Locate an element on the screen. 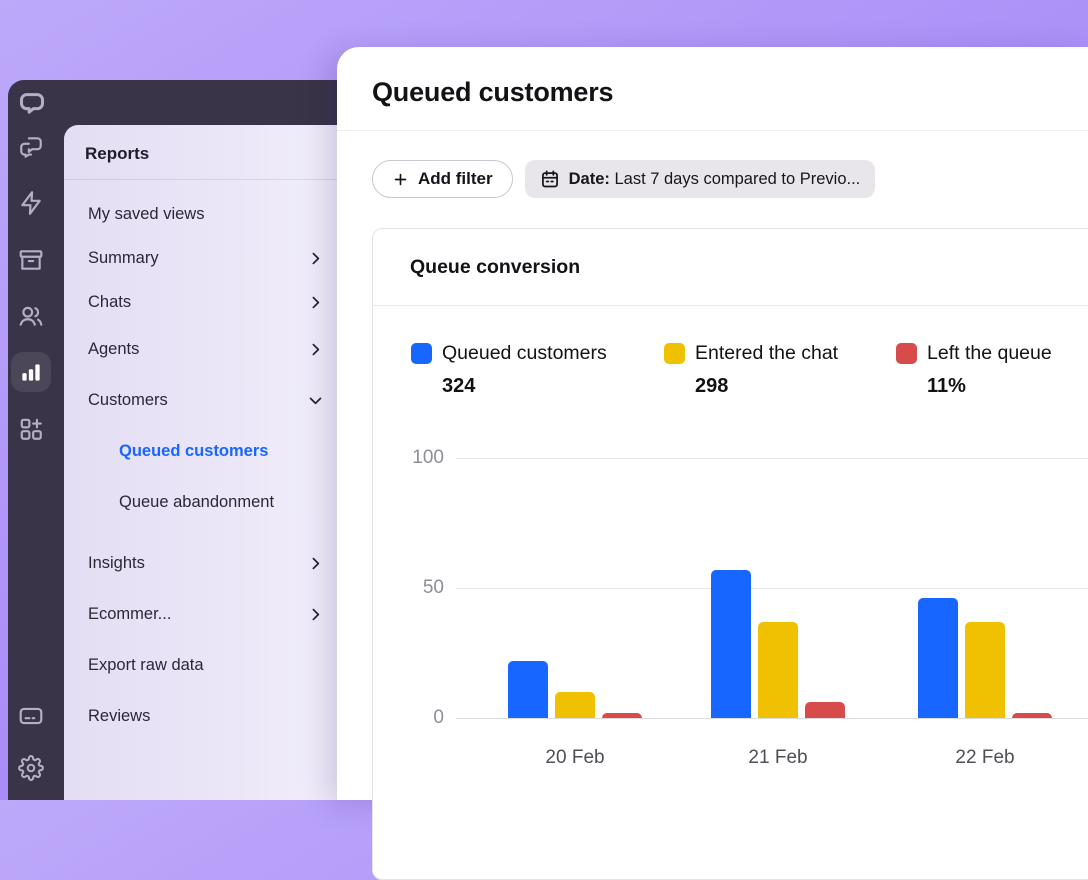 The height and width of the screenshot is (880, 1088). bar-left-the-queue-20-feb is located at coordinates (622, 715).